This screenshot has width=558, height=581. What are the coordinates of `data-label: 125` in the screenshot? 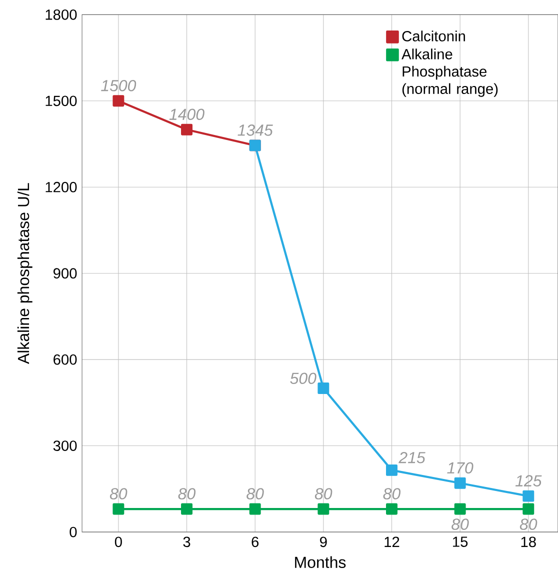 It's located at (528, 480).